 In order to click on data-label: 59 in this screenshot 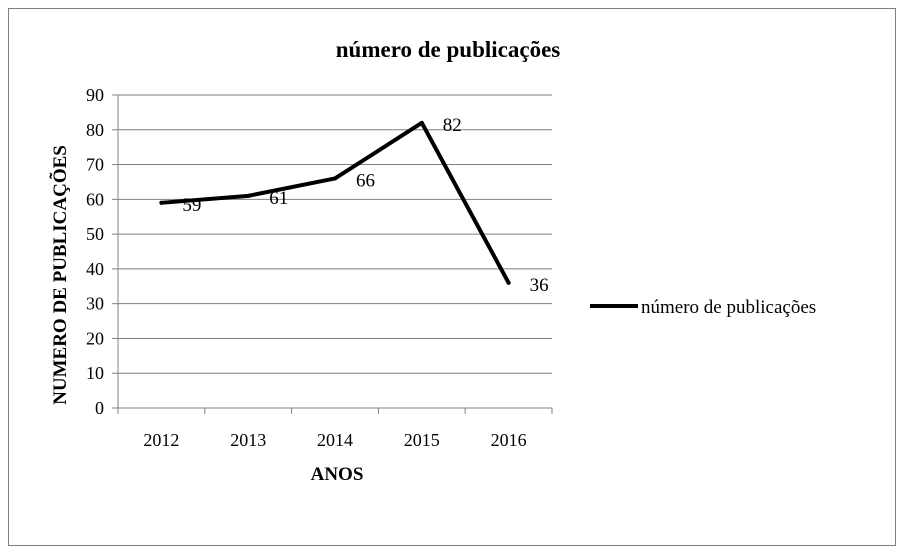, I will do `click(191, 205)`.